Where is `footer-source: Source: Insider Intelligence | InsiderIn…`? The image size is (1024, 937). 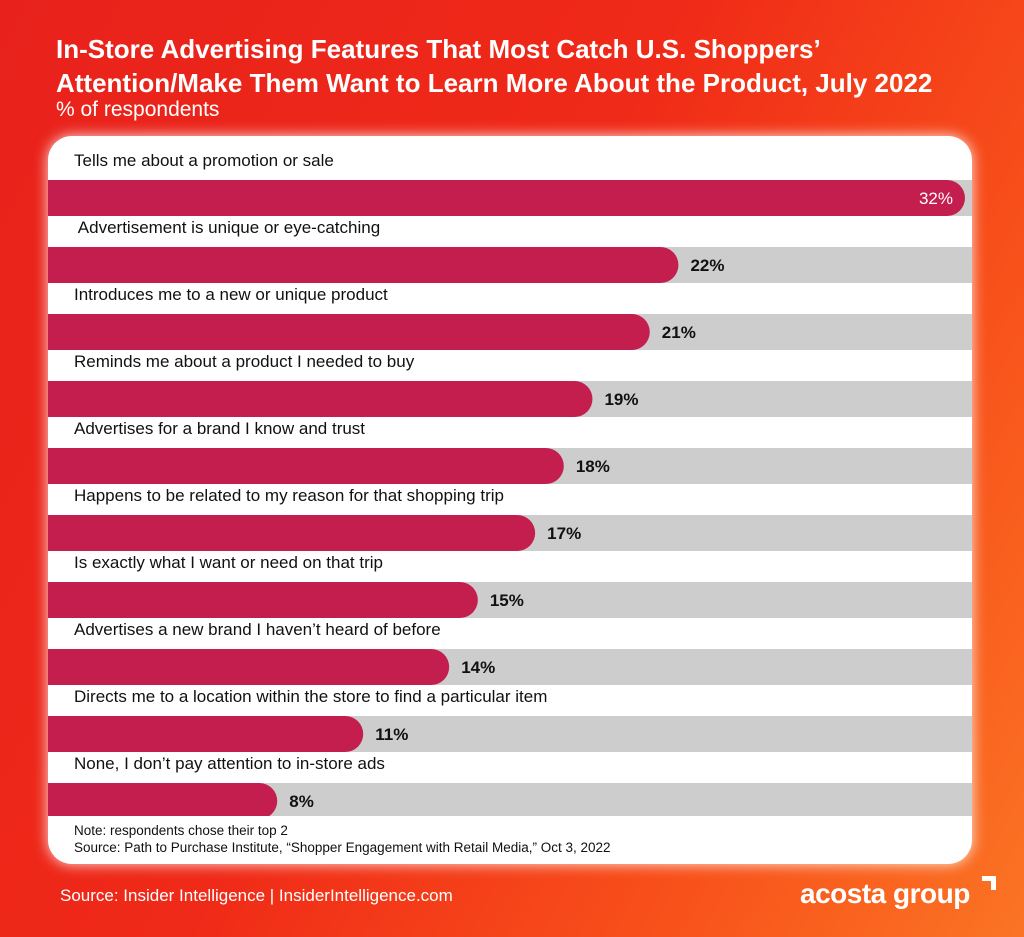 footer-source: Source: Insider Intelligence | InsiderIn… is located at coordinates (256, 895).